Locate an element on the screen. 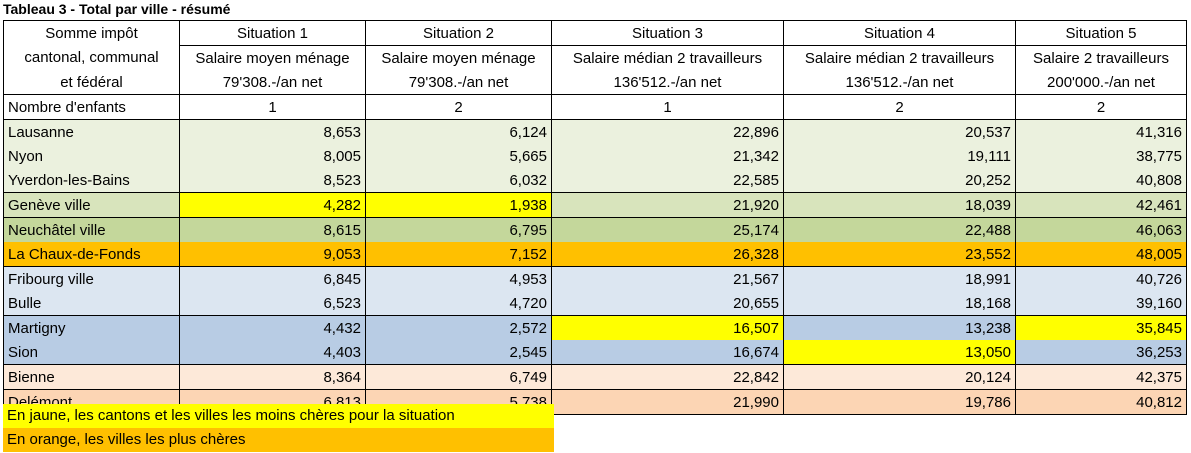 Image resolution: width=1191 pixels, height=453 pixels. city-name: La Chaux-de-Fonds is located at coordinates (91, 254).